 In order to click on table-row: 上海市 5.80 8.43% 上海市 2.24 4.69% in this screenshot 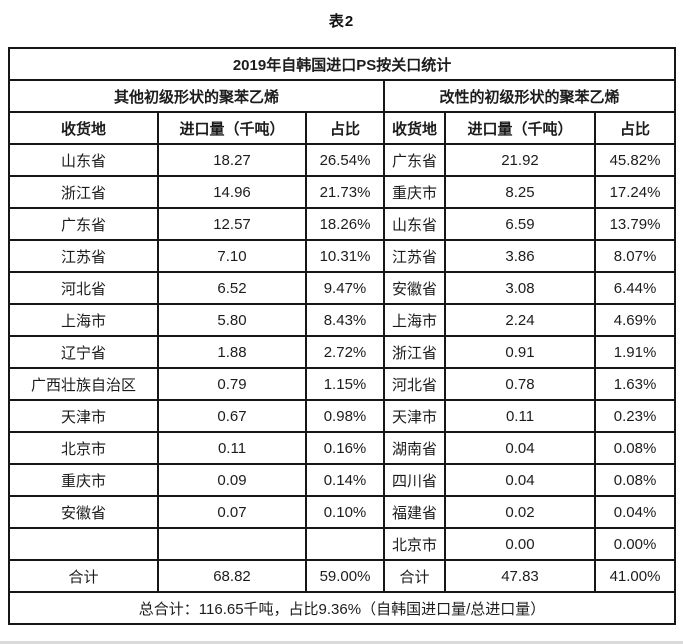, I will do `click(342, 320)`.